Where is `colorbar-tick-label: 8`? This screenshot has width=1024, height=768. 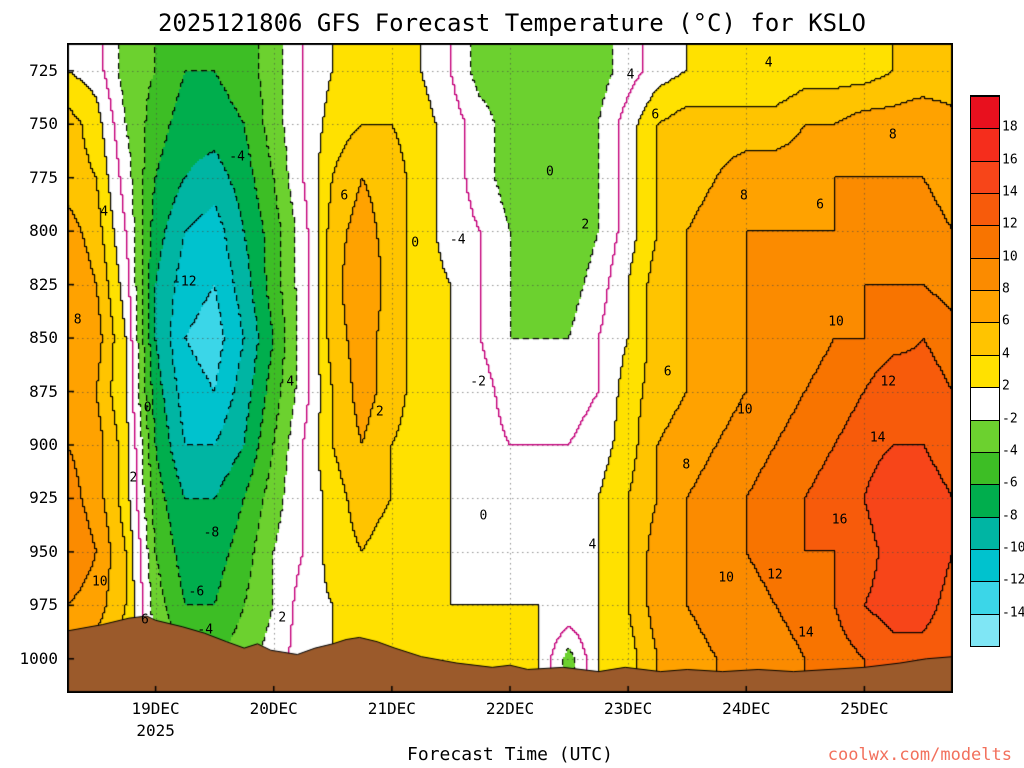
colorbar-tick-label: 8 is located at coordinates (1006, 289).